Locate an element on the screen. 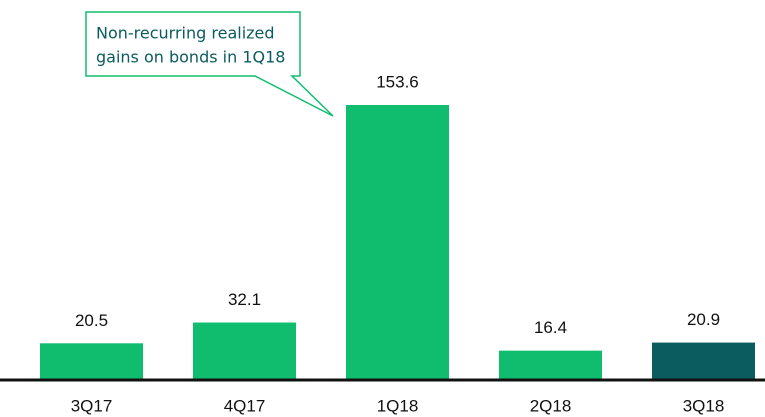 Image resolution: width=765 pixels, height=417 pixels. x-tick-label: 4Q17 is located at coordinates (245, 405).